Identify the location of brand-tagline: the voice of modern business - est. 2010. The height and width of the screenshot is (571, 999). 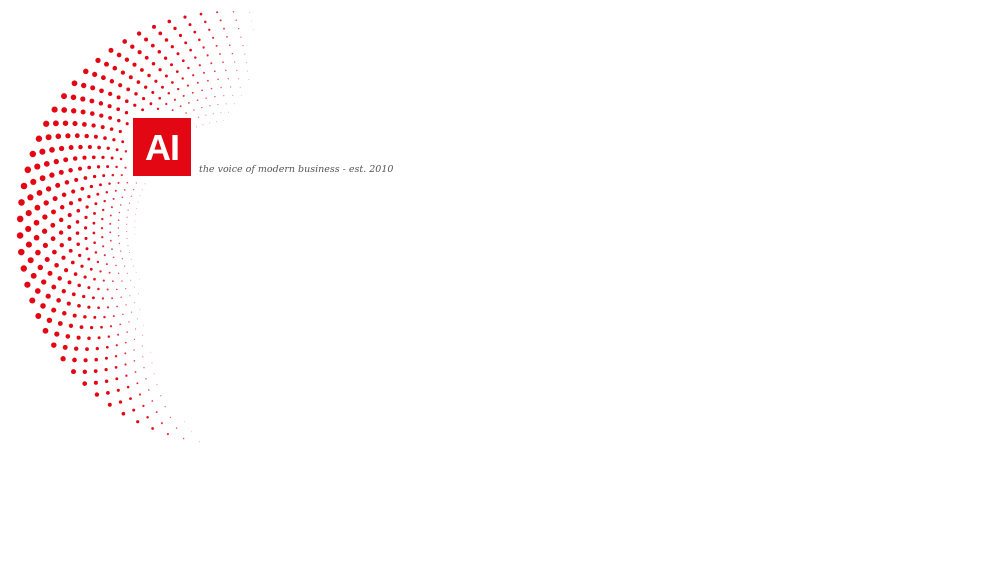
(296, 169).